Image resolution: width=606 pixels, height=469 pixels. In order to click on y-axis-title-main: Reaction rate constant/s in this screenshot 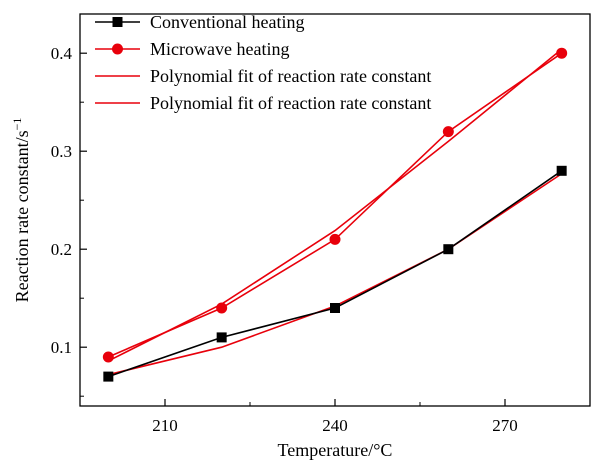, I will do `click(22, 216)`.